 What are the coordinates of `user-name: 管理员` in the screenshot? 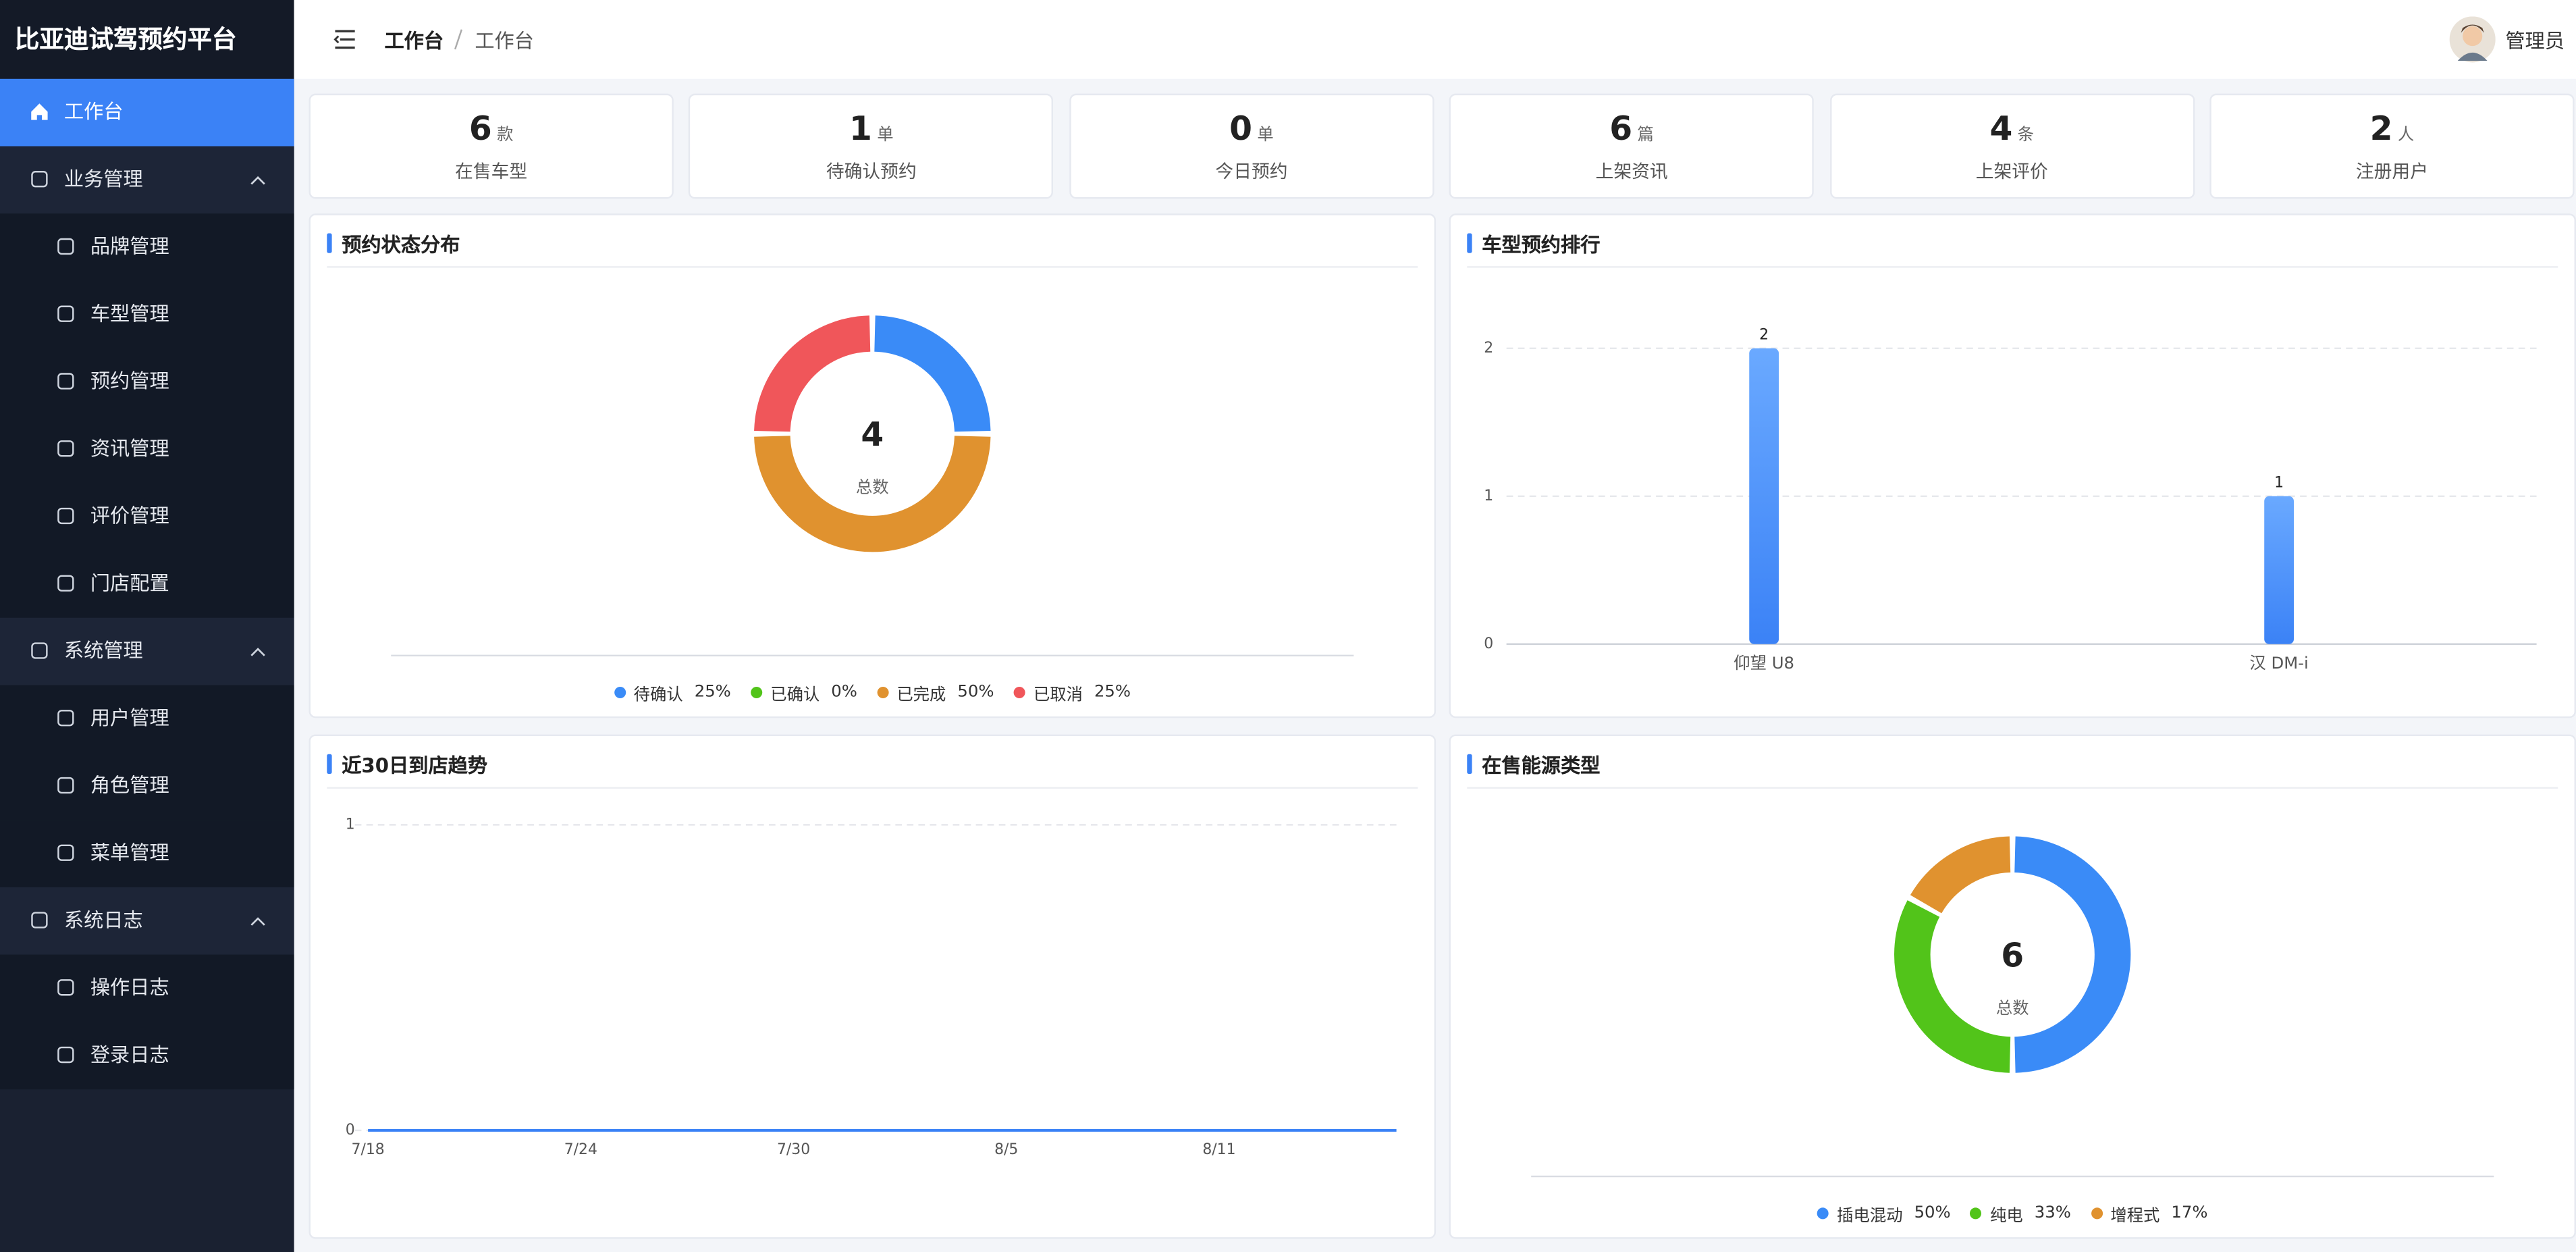 It's located at (2535, 41).